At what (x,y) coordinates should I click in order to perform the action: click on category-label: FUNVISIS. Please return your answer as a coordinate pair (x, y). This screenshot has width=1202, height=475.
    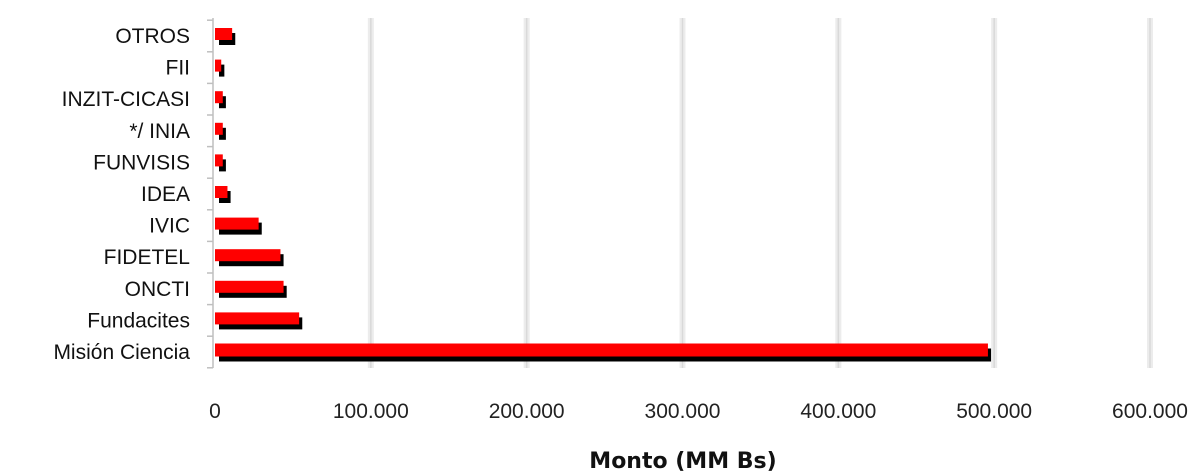
    Looking at the image, I should click on (141, 162).